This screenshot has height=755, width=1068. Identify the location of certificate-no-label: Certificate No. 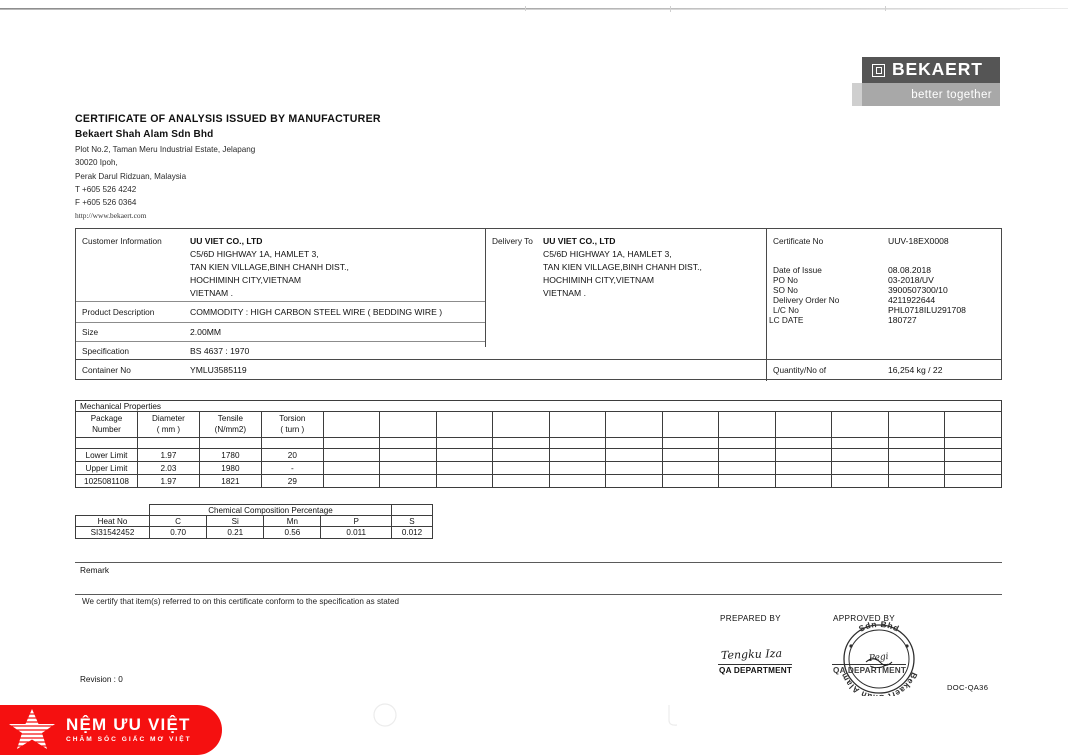
(798, 241).